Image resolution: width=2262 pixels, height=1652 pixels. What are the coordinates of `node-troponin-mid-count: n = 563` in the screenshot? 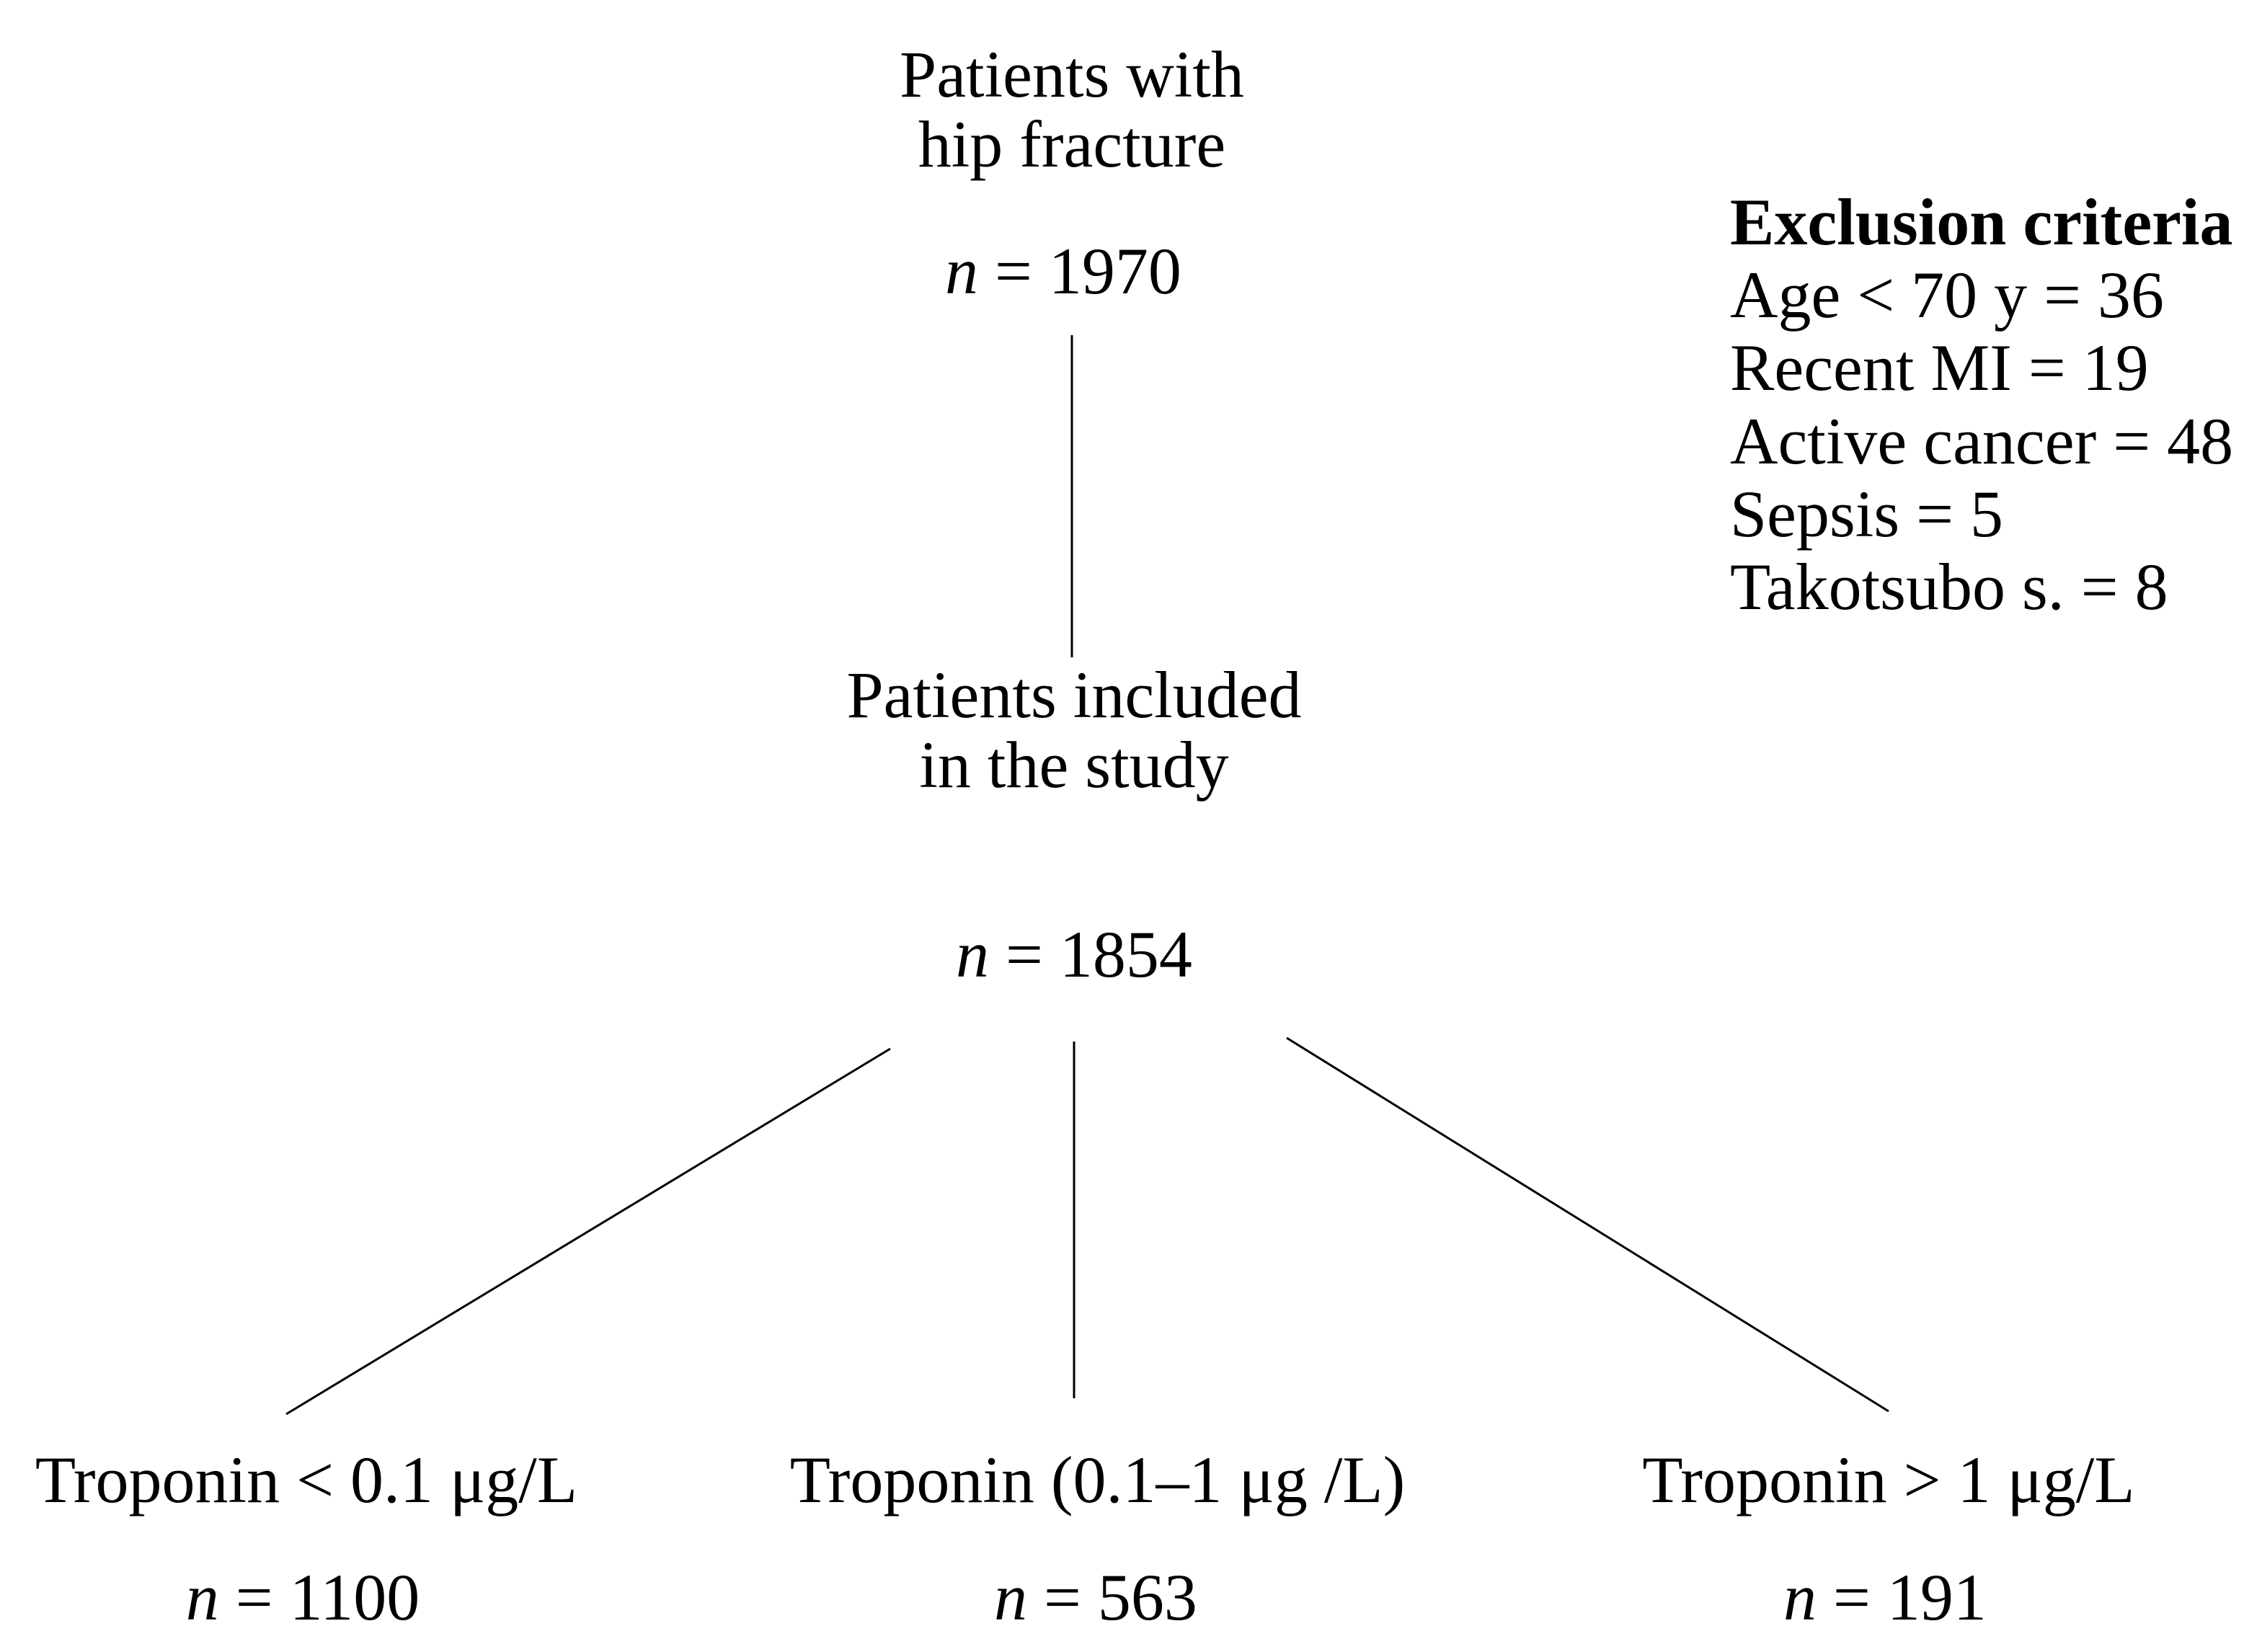 It's located at (1095, 1598).